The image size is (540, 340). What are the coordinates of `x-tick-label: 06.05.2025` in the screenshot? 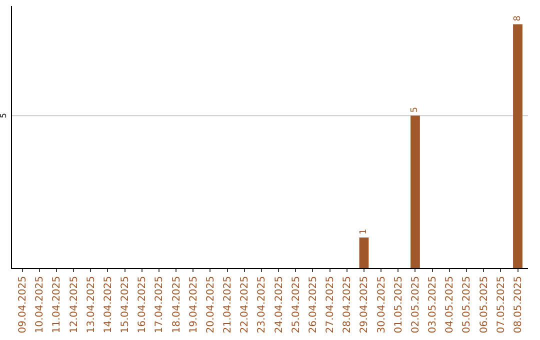 It's located at (484, 305).